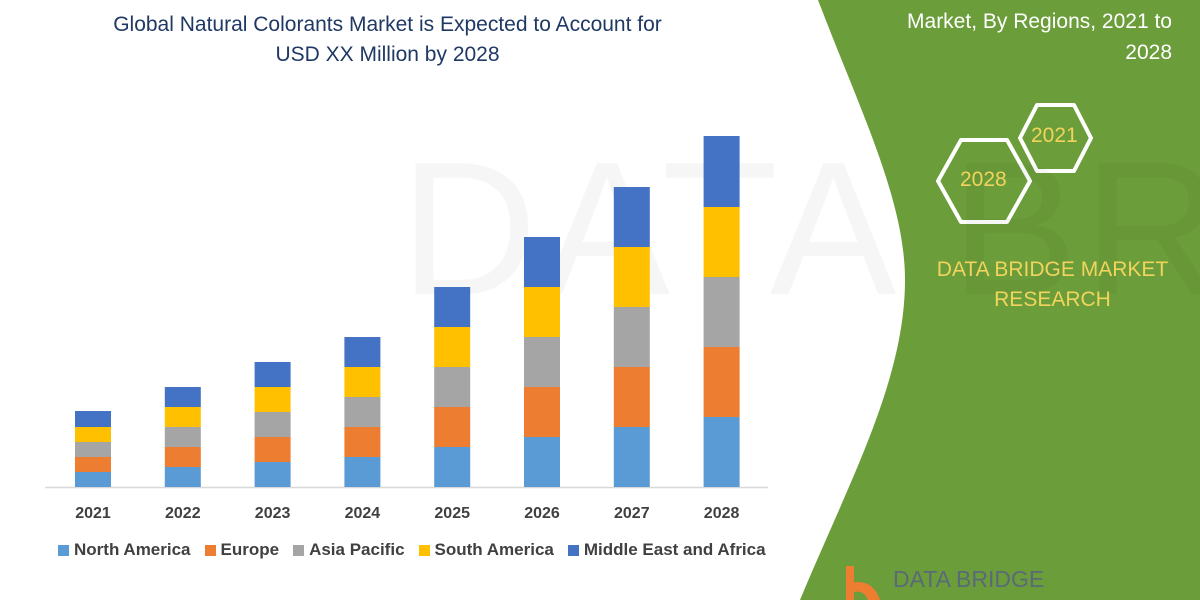  What do you see at coordinates (357, 549) in the screenshot?
I see `legend-label: Asia Pacific` at bounding box center [357, 549].